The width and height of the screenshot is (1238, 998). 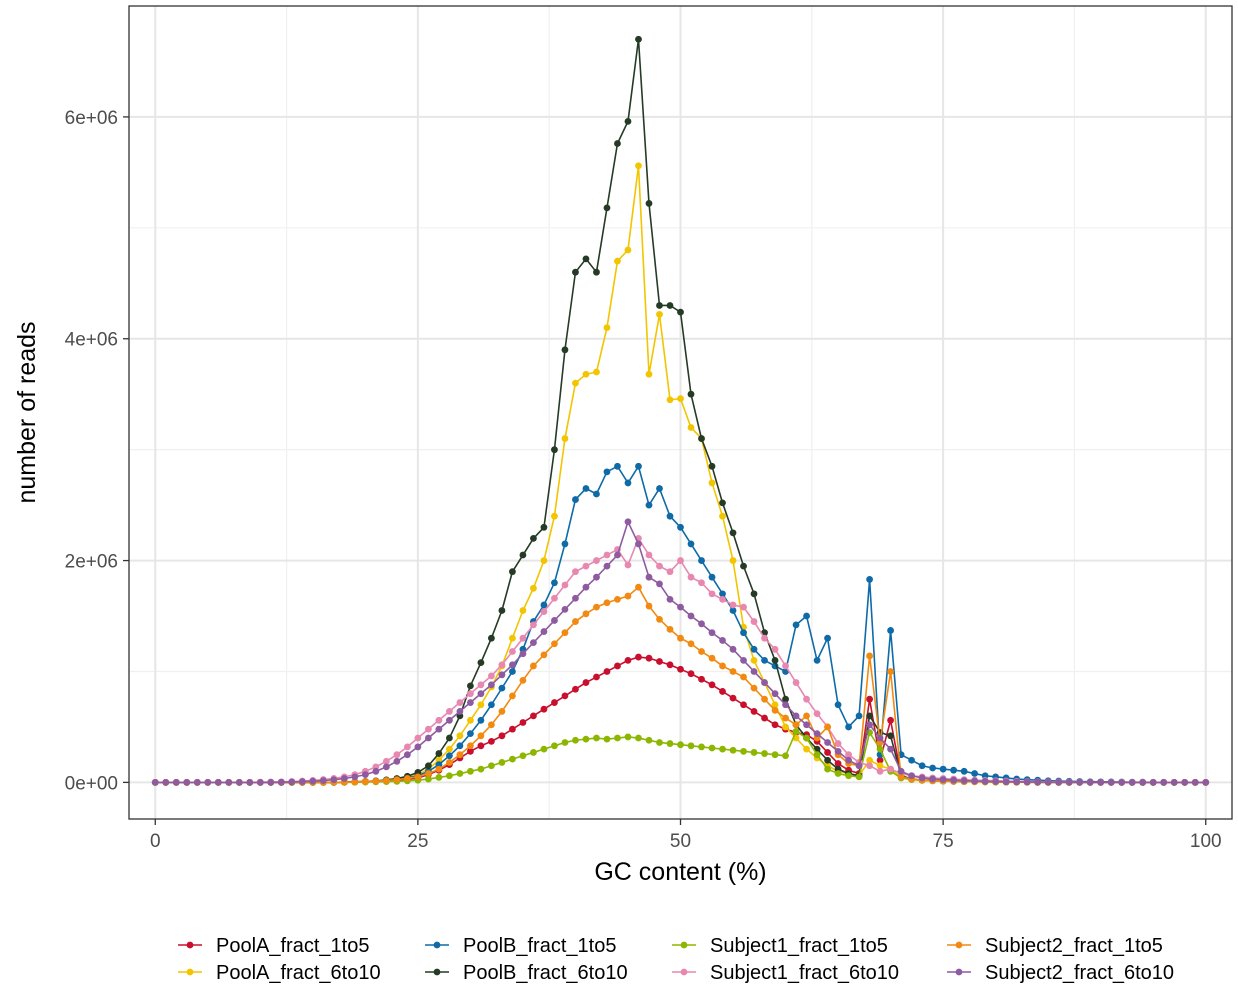 I want to click on y-tick-label: 6e+06, so click(x=91, y=118).